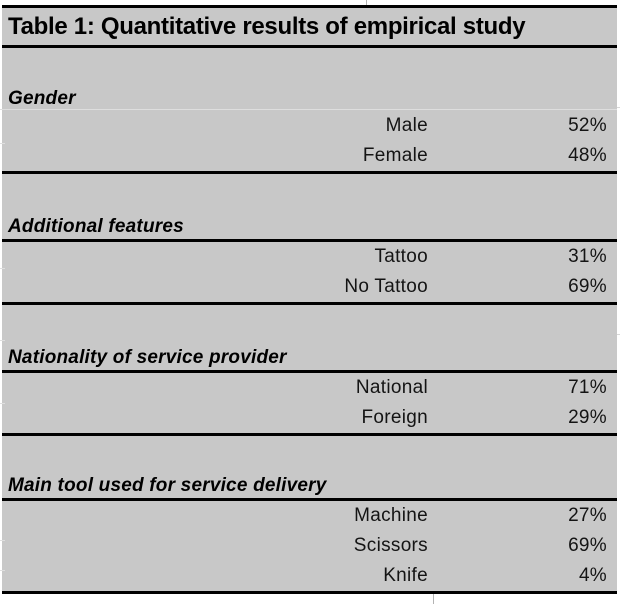  I want to click on table-row: Female 48%, so click(309, 156).